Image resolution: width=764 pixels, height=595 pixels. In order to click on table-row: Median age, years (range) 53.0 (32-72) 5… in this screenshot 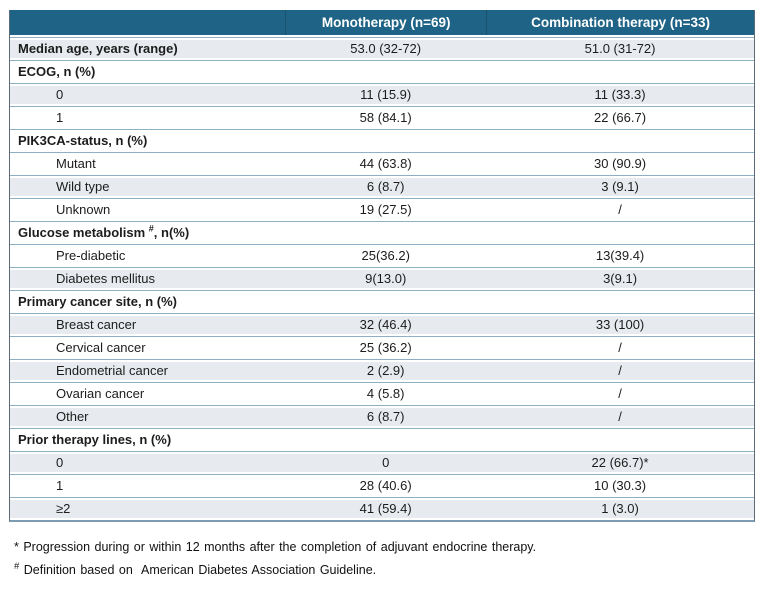, I will do `click(382, 48)`.